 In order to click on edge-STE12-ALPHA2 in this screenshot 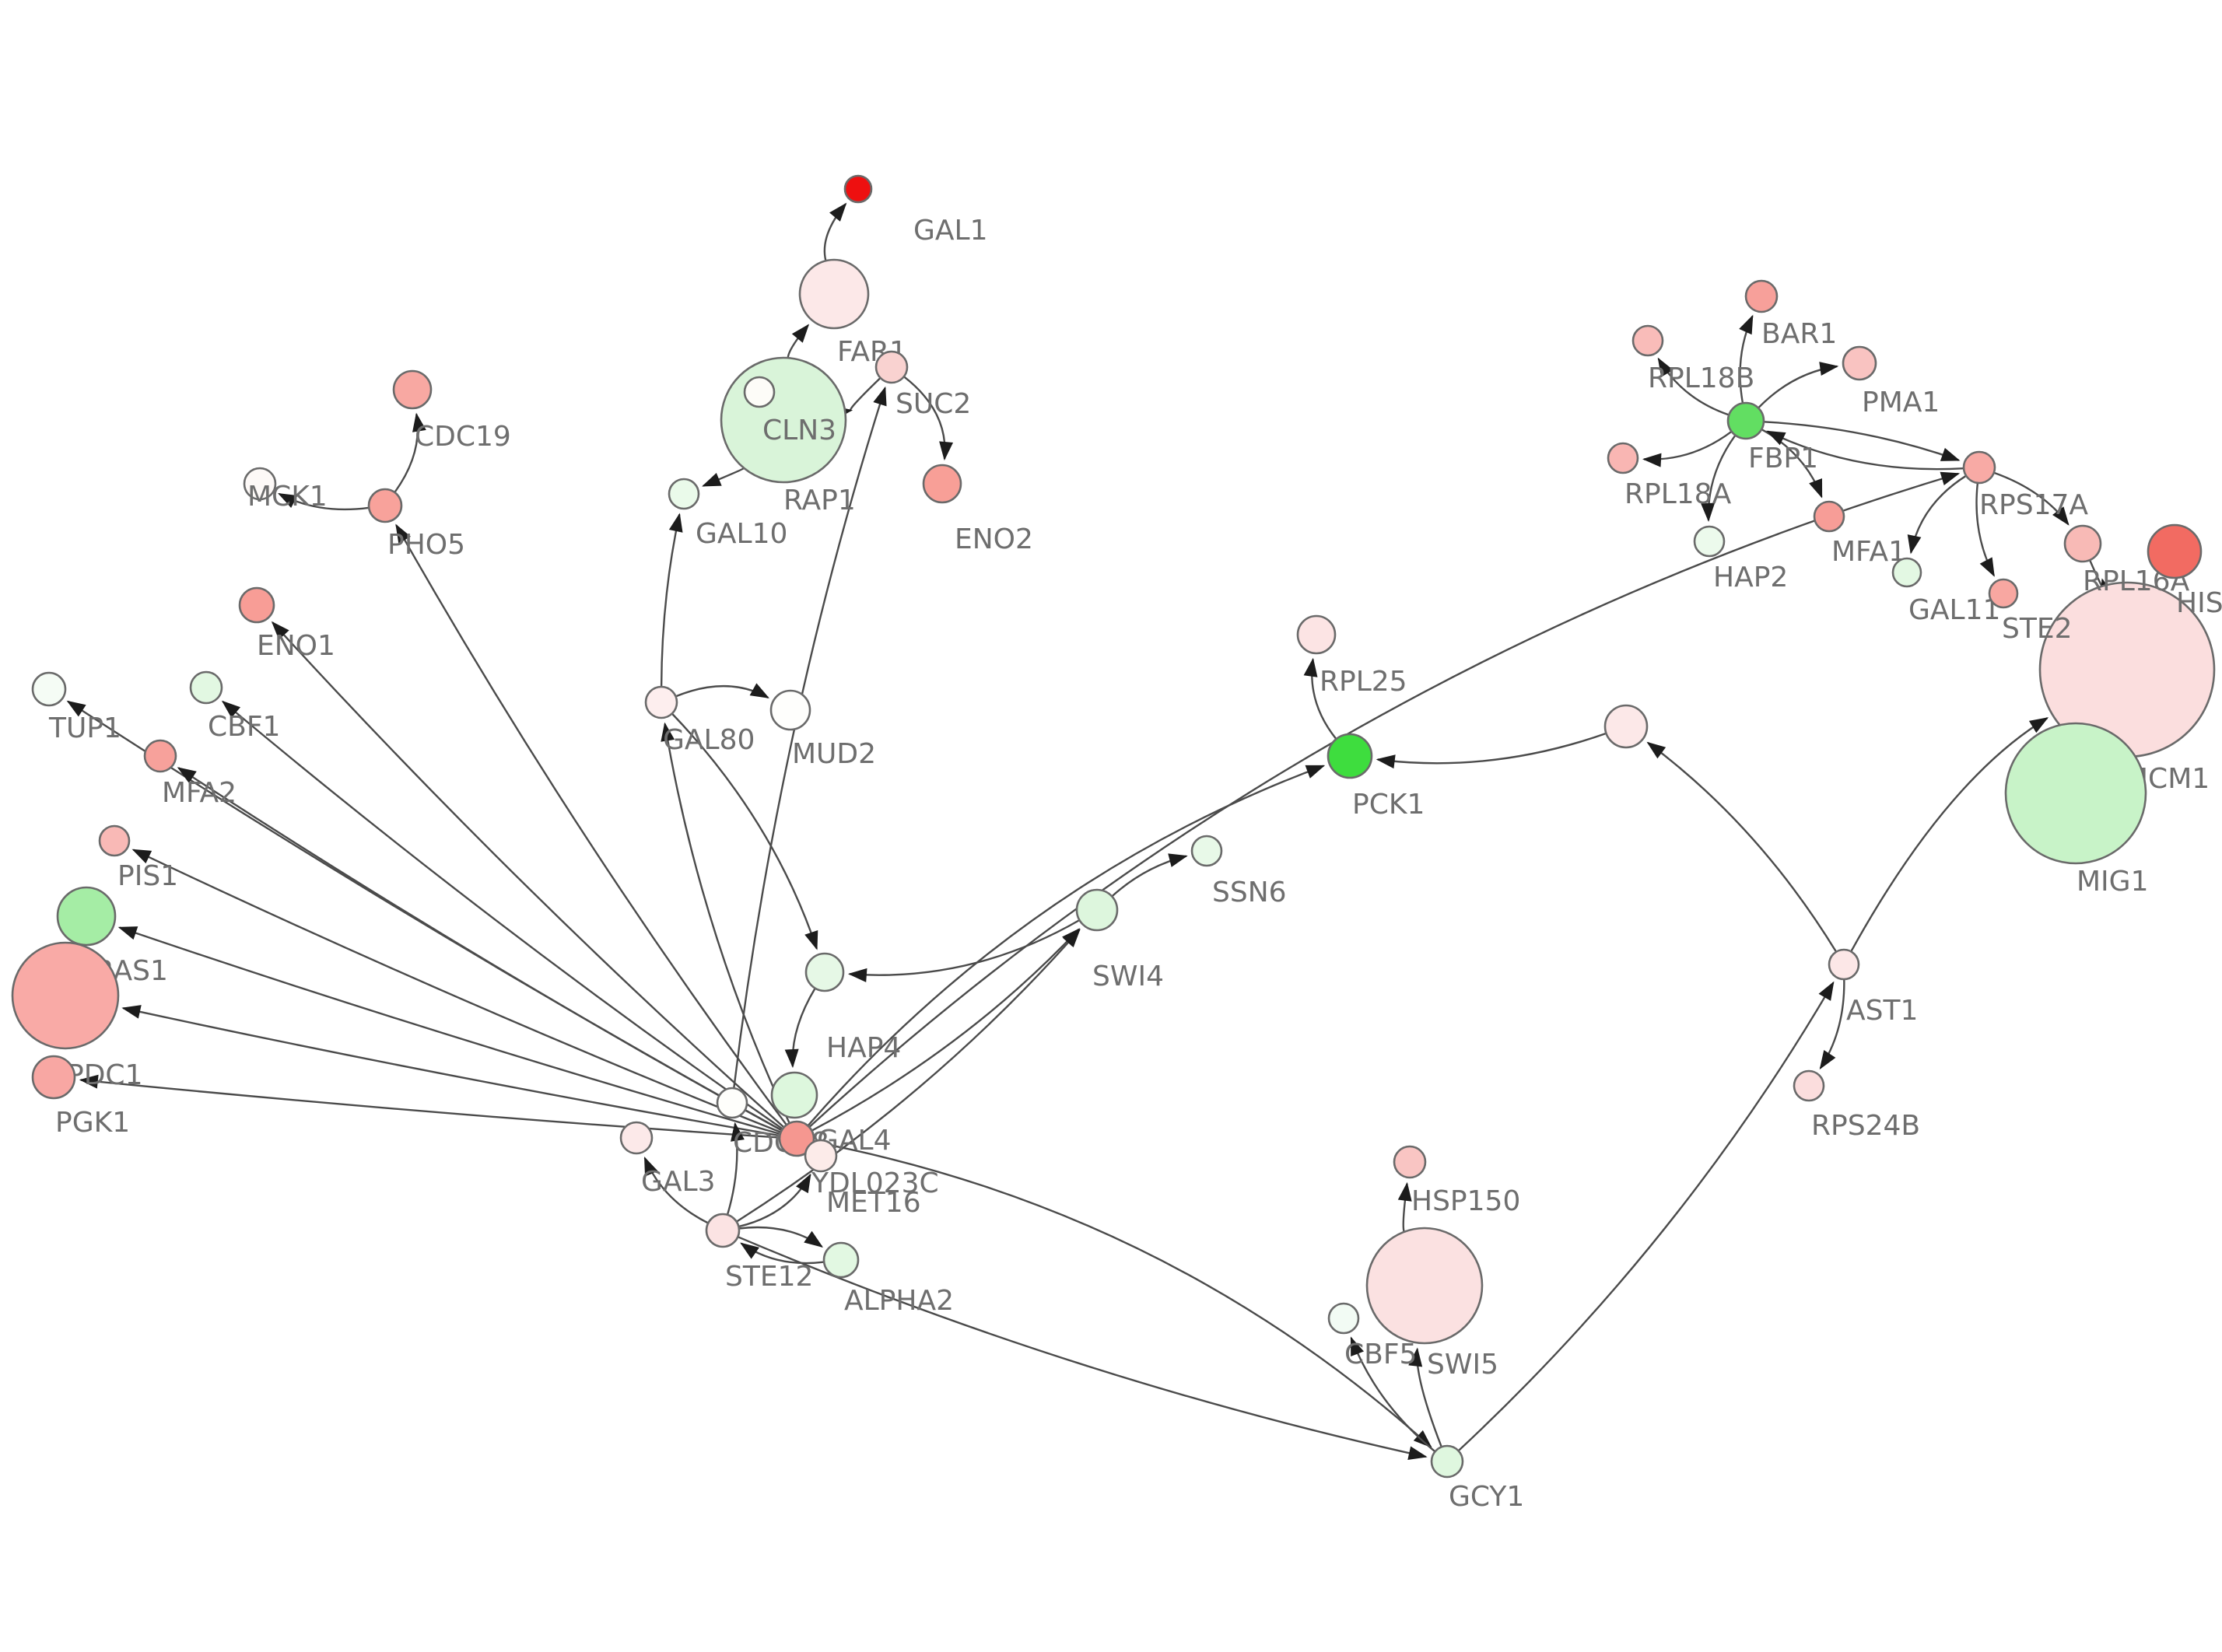, I will do `click(781, 1237)`.